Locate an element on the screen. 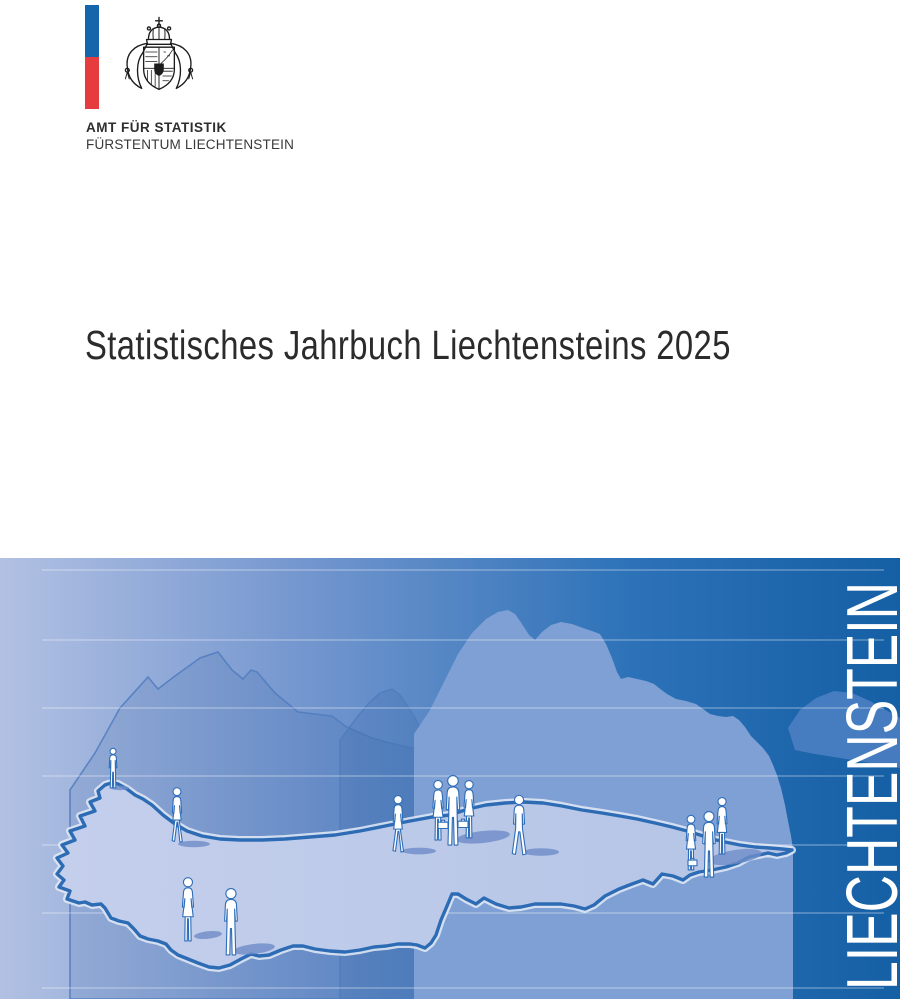 The image size is (900, 999). vertical-country-label: LIECHTENSTEIN is located at coordinates (866, 786).